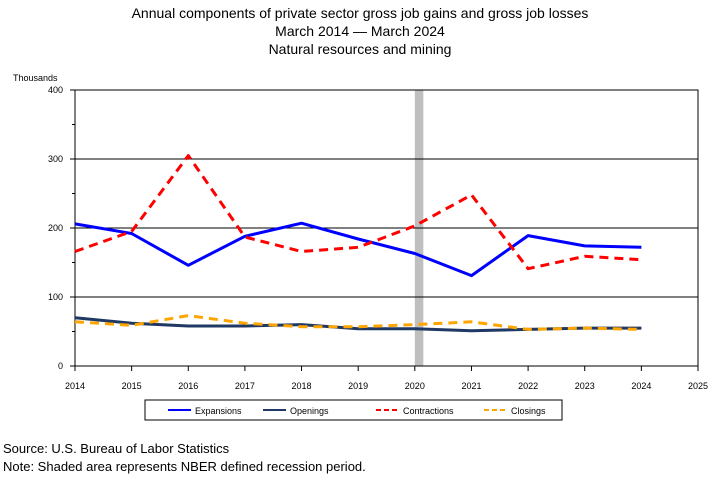 Image resolution: width=720 pixels, height=480 pixels. I want to click on series-line-expansions, so click(358, 249).